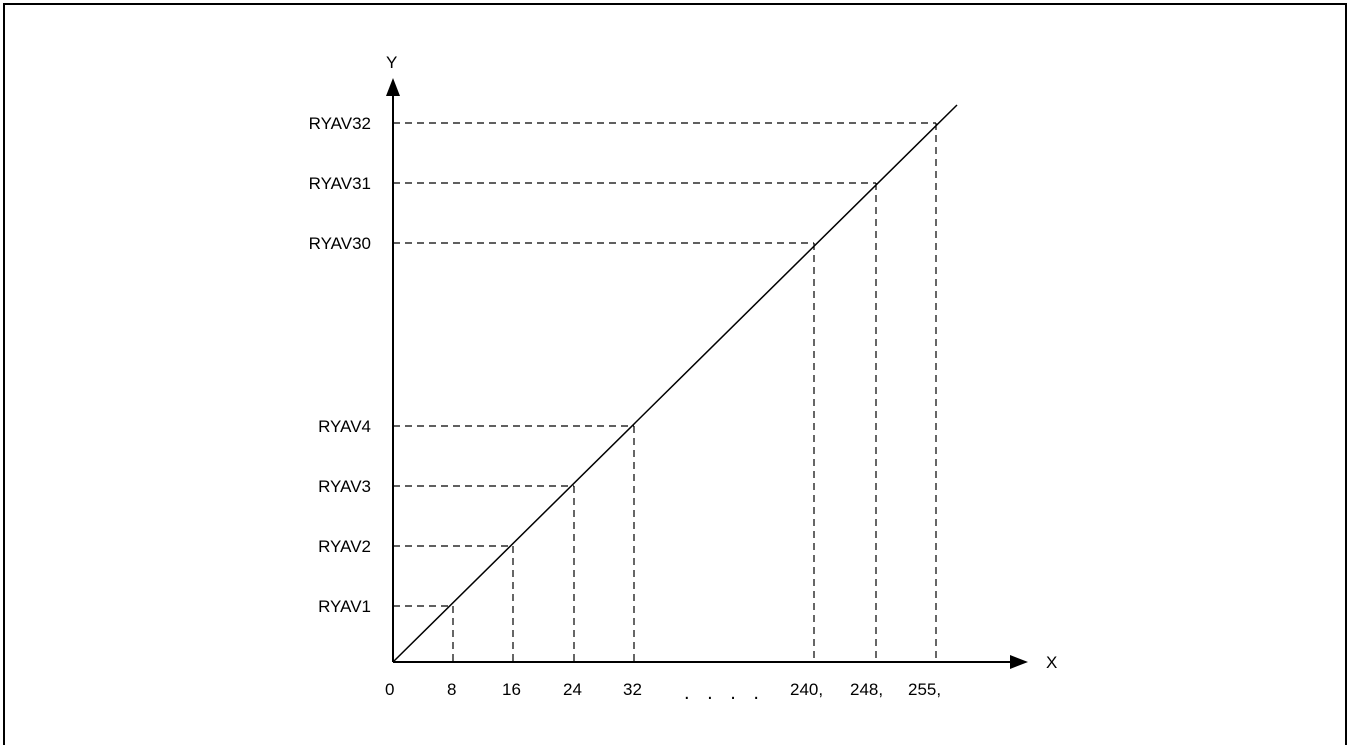  Describe the element at coordinates (1051, 662) in the screenshot. I see `x-axis-label: X` at that location.